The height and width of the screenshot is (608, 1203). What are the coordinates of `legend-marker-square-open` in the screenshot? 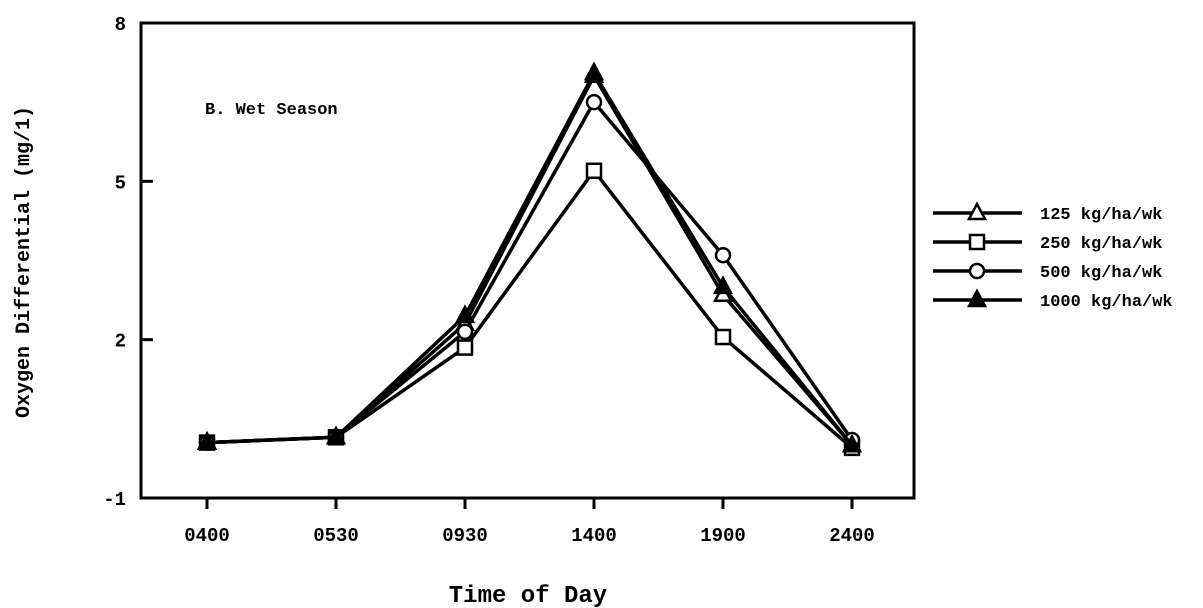 It's located at (977, 242).